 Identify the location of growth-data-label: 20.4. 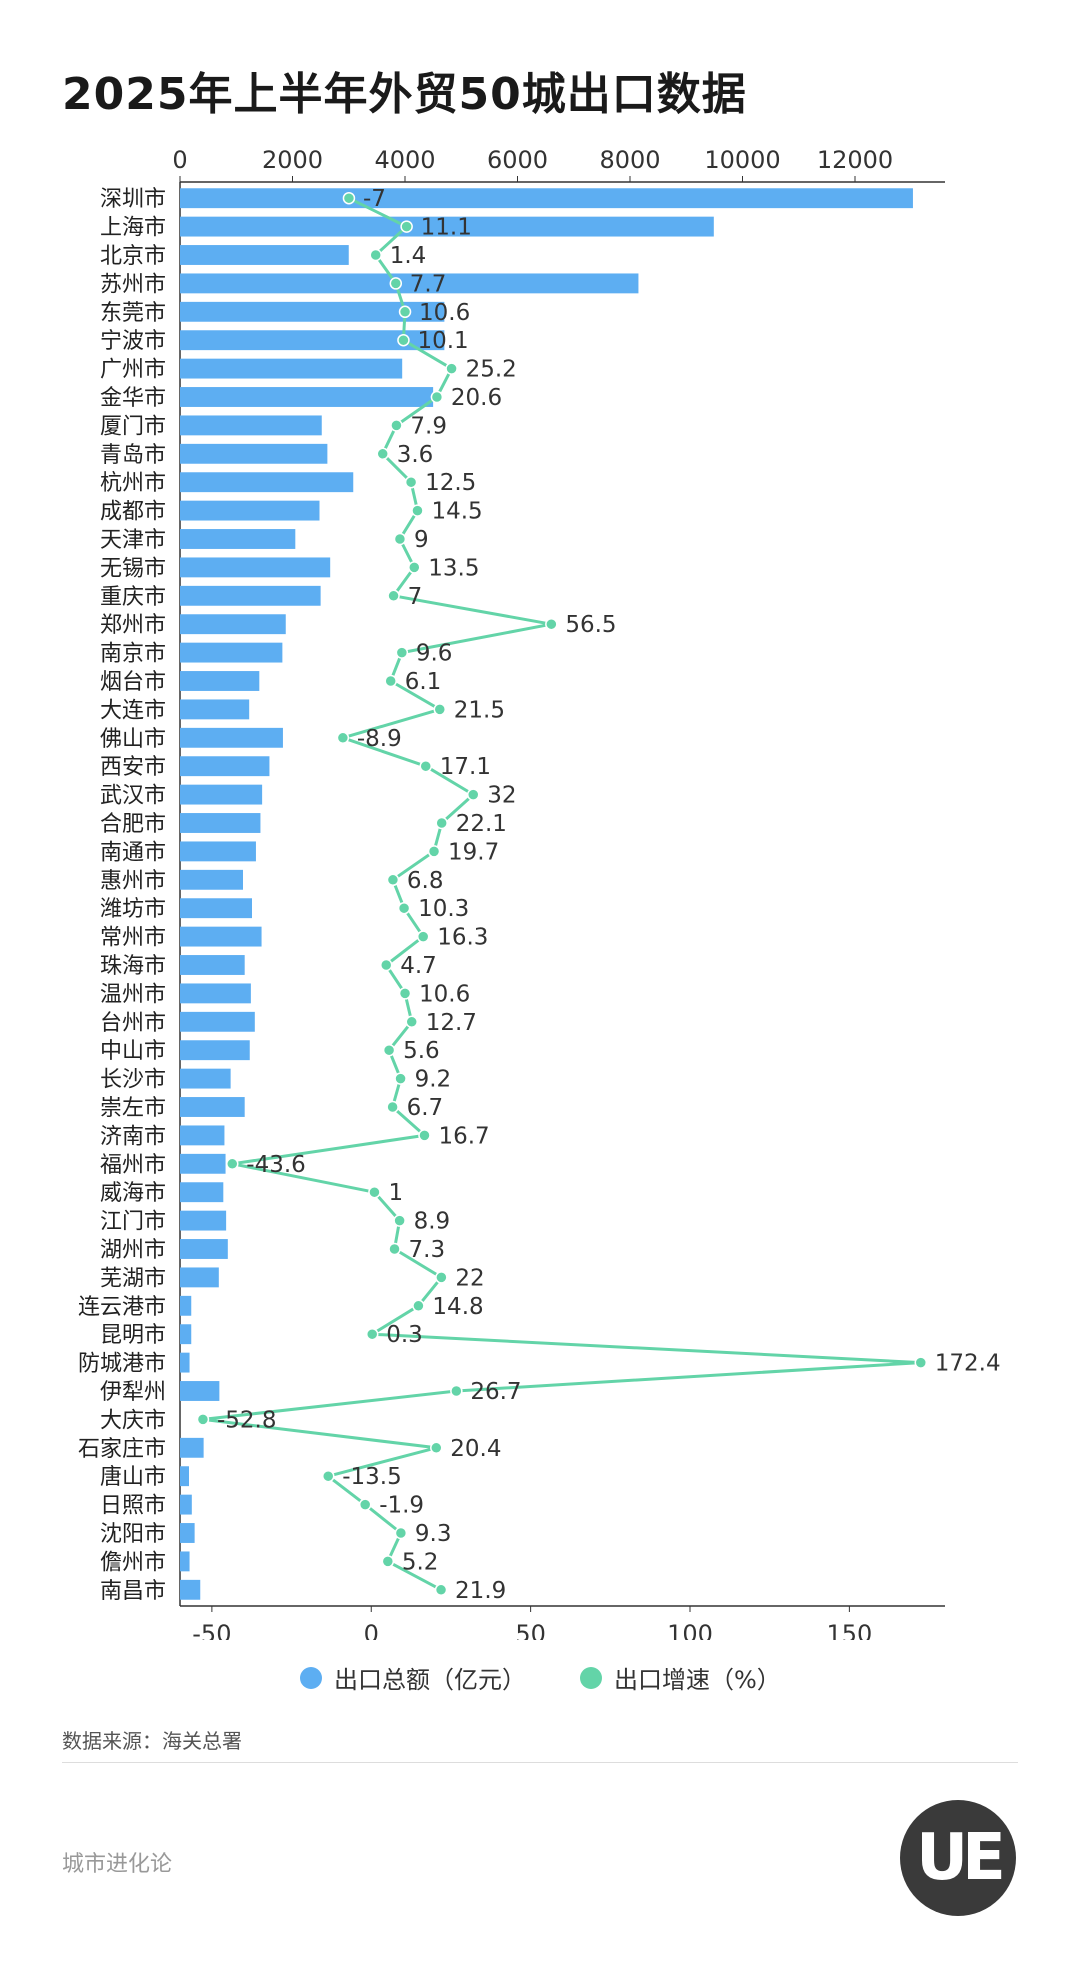
(475, 1449).